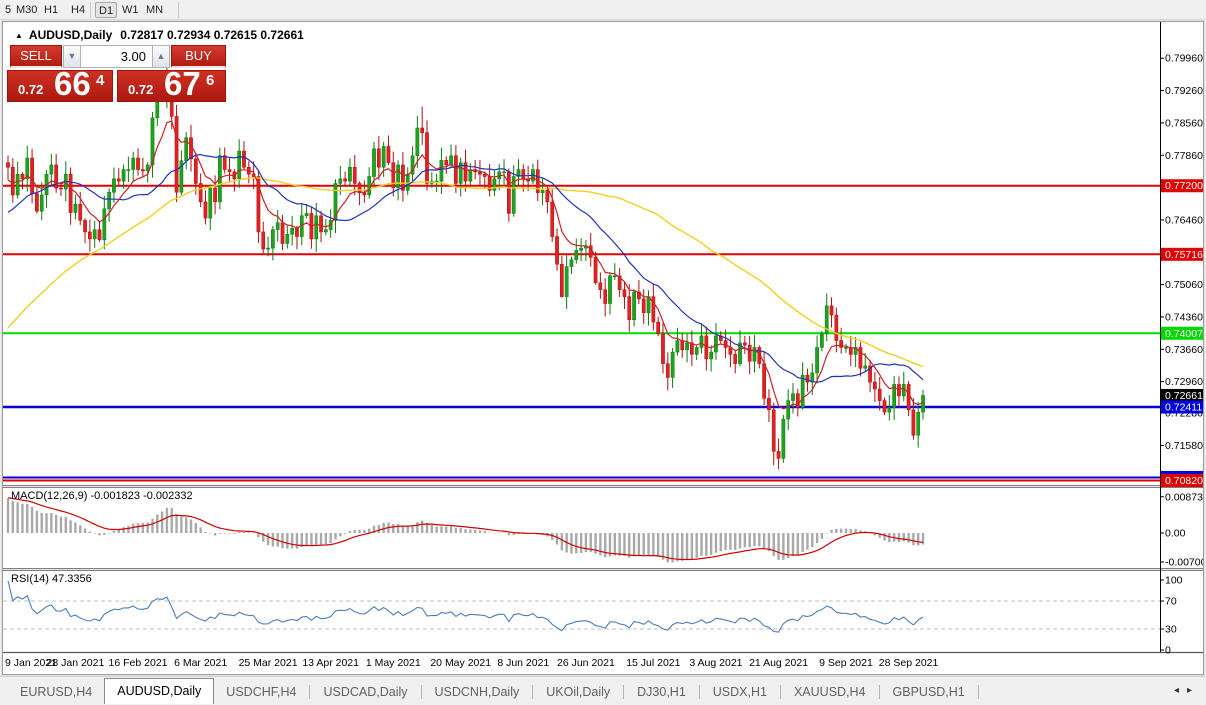  I want to click on buy-price-box: 0.72 67 6, so click(171, 83).